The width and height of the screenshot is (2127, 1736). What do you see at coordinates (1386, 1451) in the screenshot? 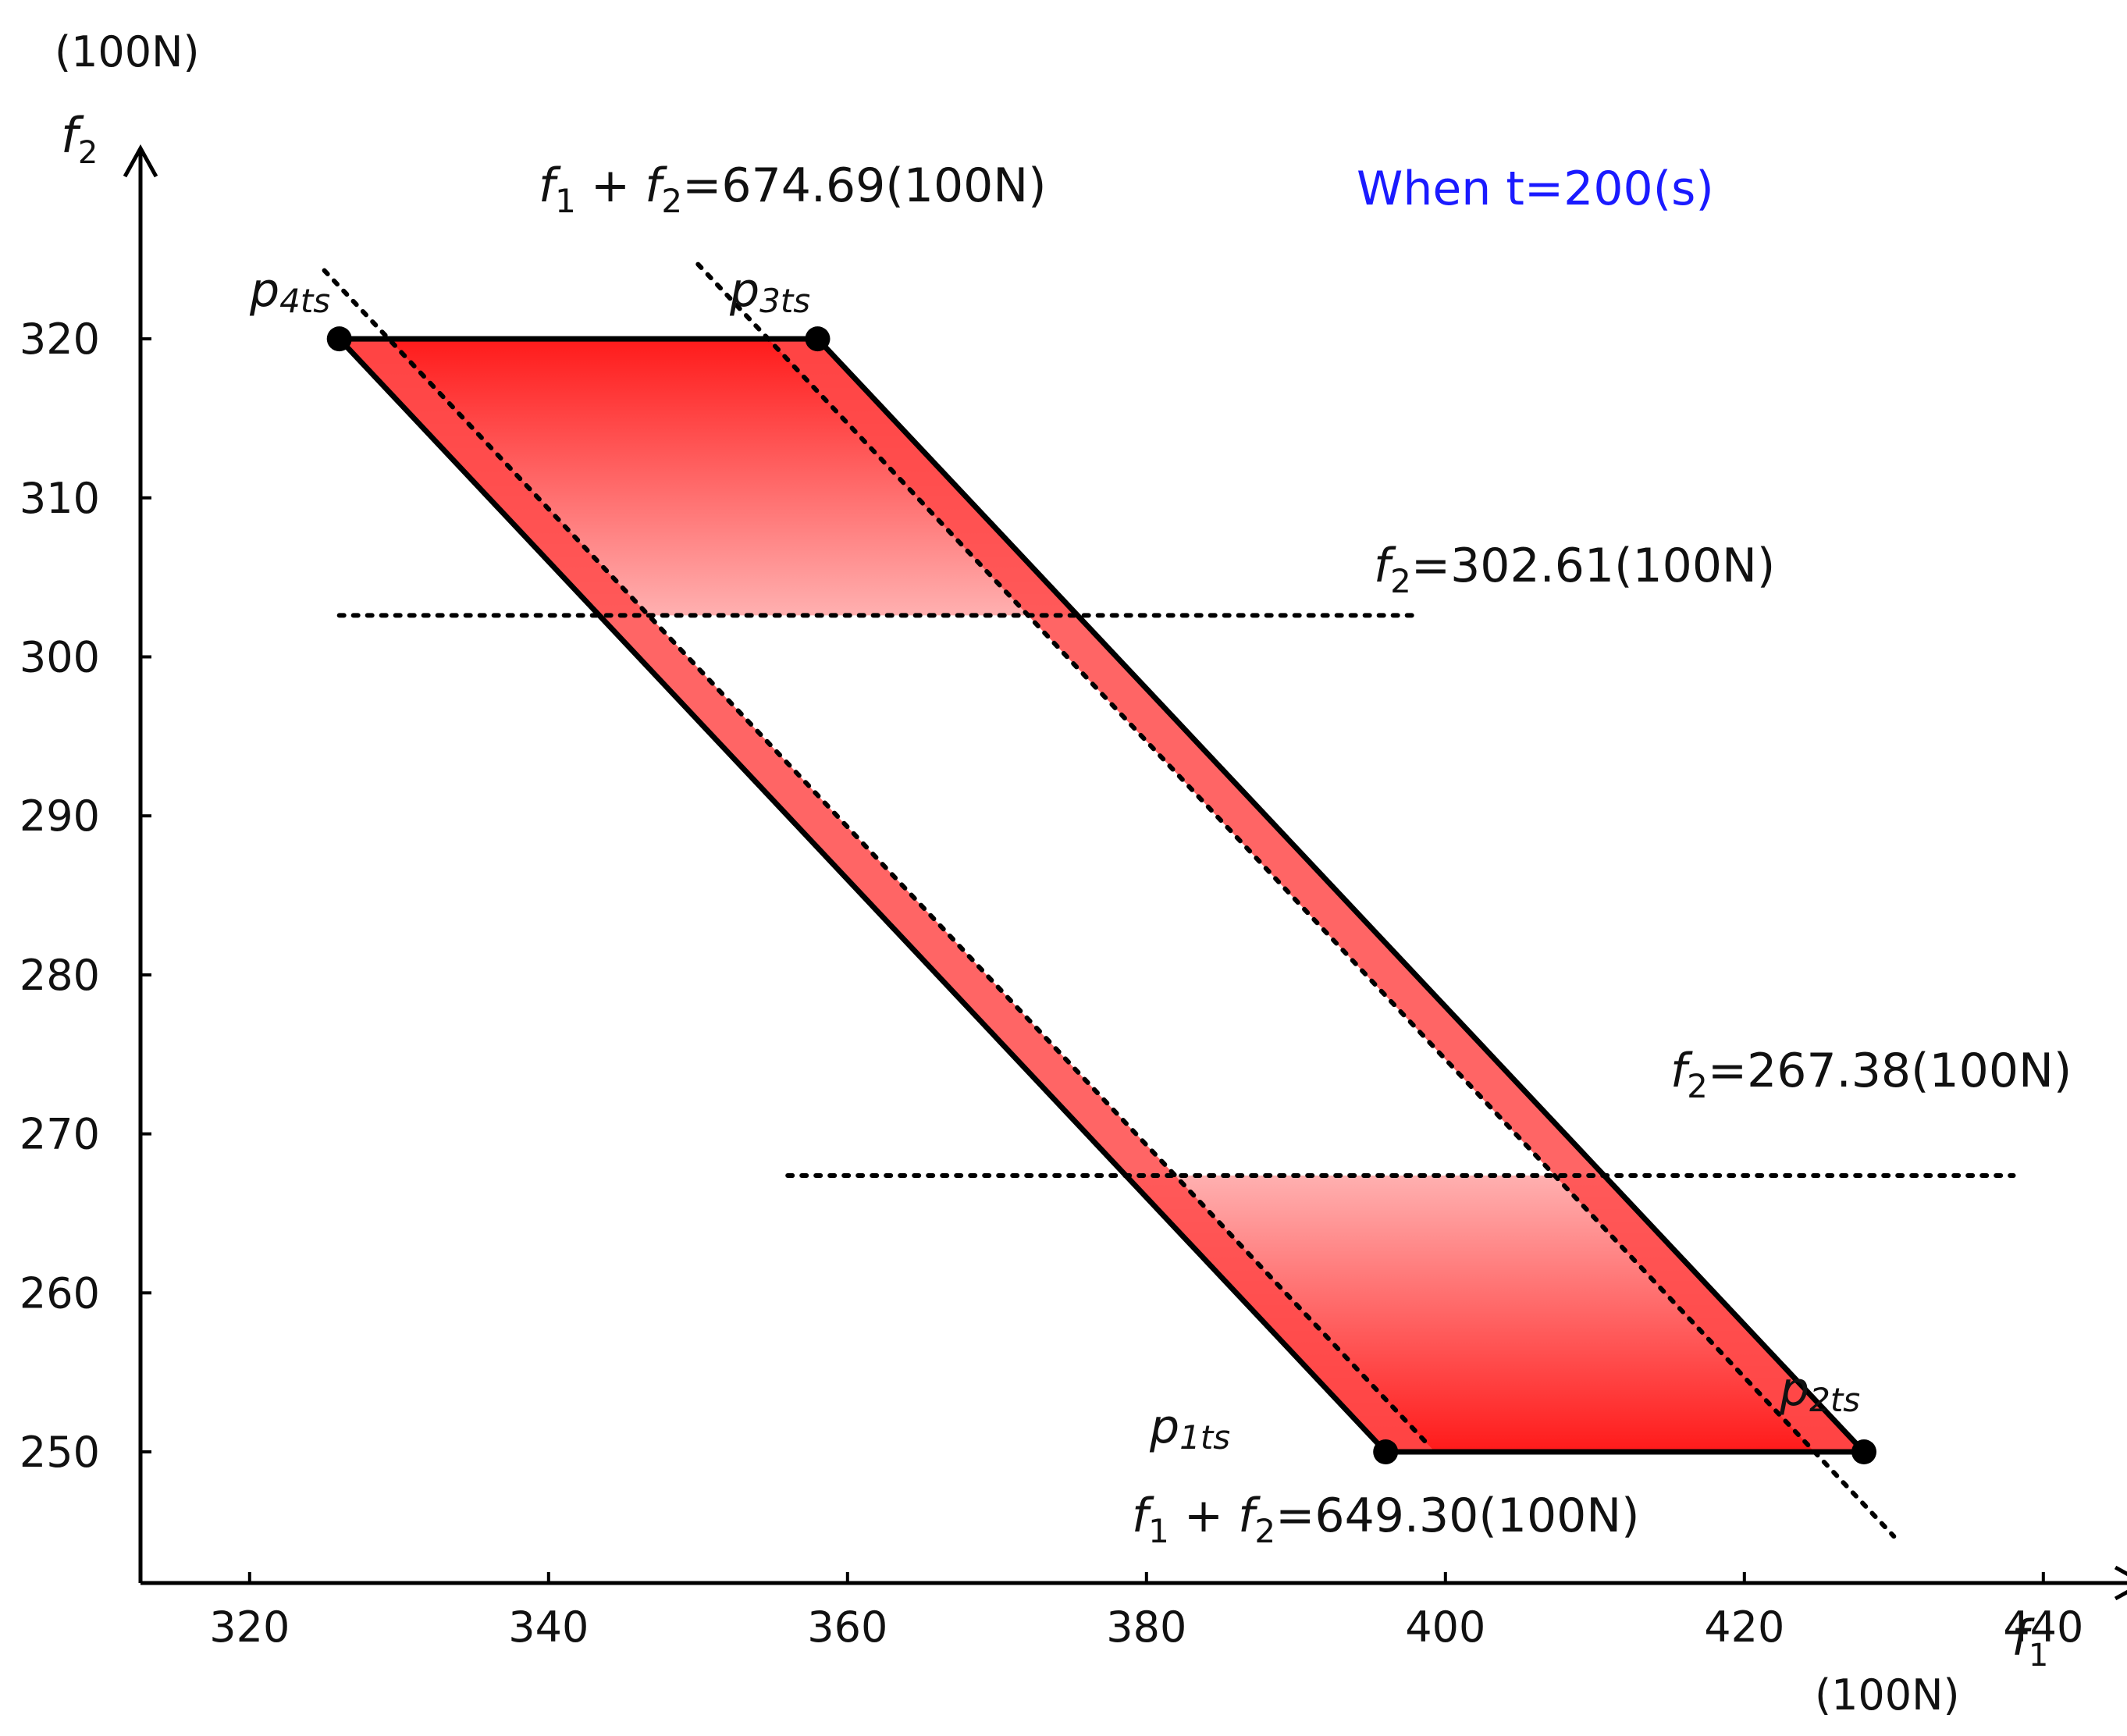
I see `vertex-p1ts` at bounding box center [1386, 1451].